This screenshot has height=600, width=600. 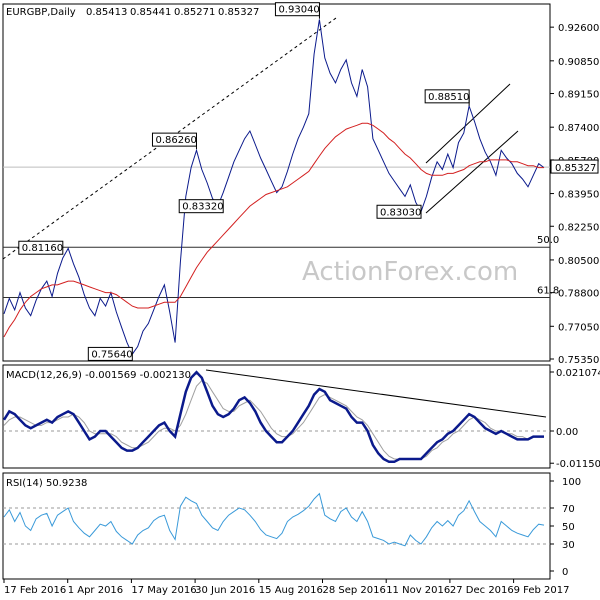 What do you see at coordinates (568, 527) in the screenshot?
I see `rsi-tick-label: 50` at bounding box center [568, 527].